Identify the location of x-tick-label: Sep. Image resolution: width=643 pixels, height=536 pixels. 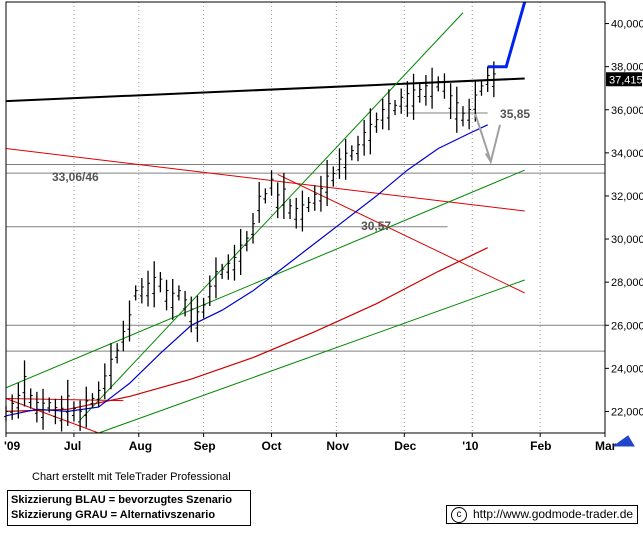
(205, 446).